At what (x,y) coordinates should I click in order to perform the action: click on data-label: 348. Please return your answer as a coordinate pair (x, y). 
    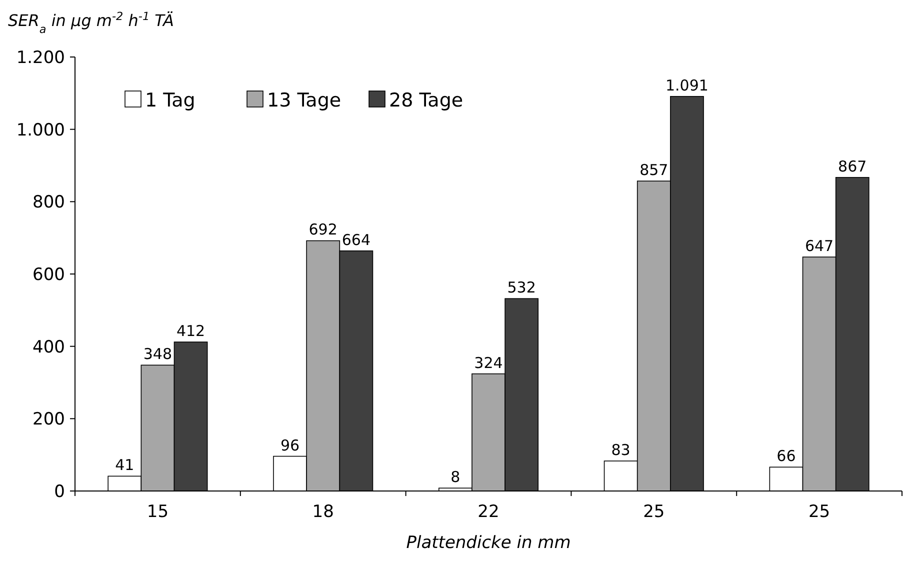
    Looking at the image, I should click on (157, 354).